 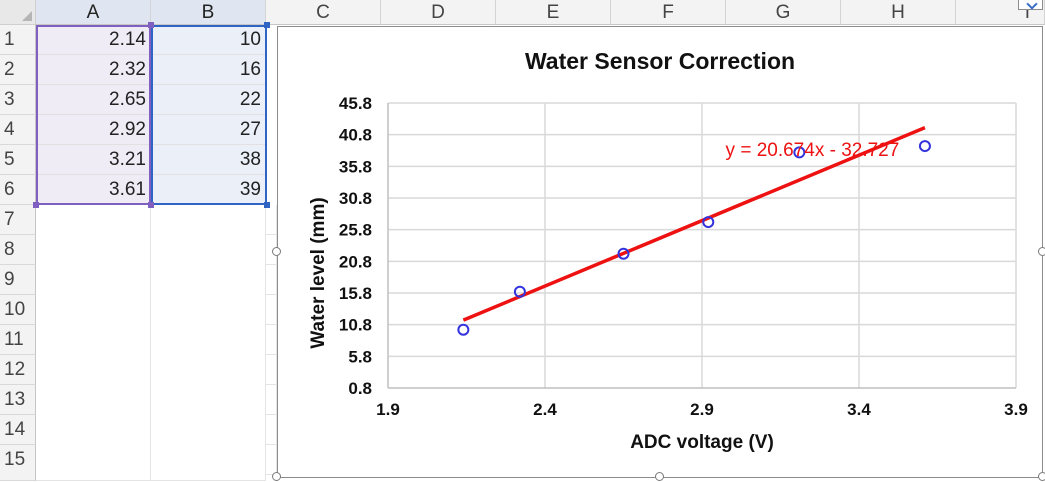 What do you see at coordinates (355, 166) in the screenshot?
I see `y-tick-label: 35.8` at bounding box center [355, 166].